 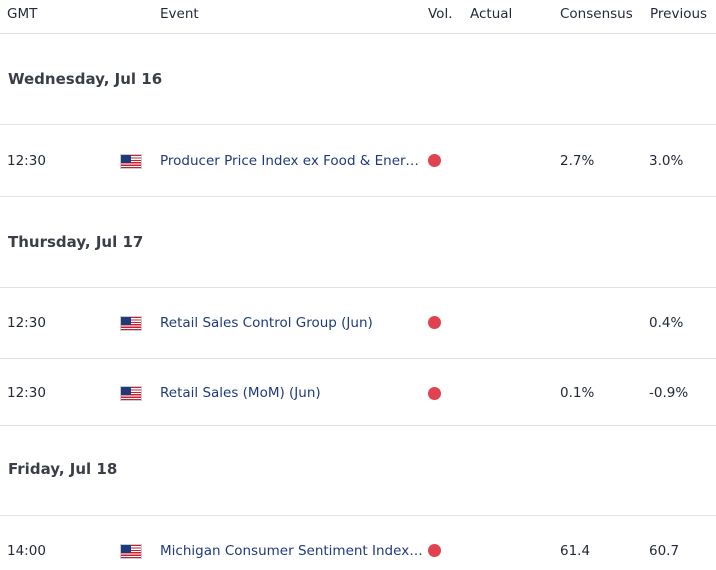 I want to click on column-consensus: Consensus, so click(x=596, y=14).